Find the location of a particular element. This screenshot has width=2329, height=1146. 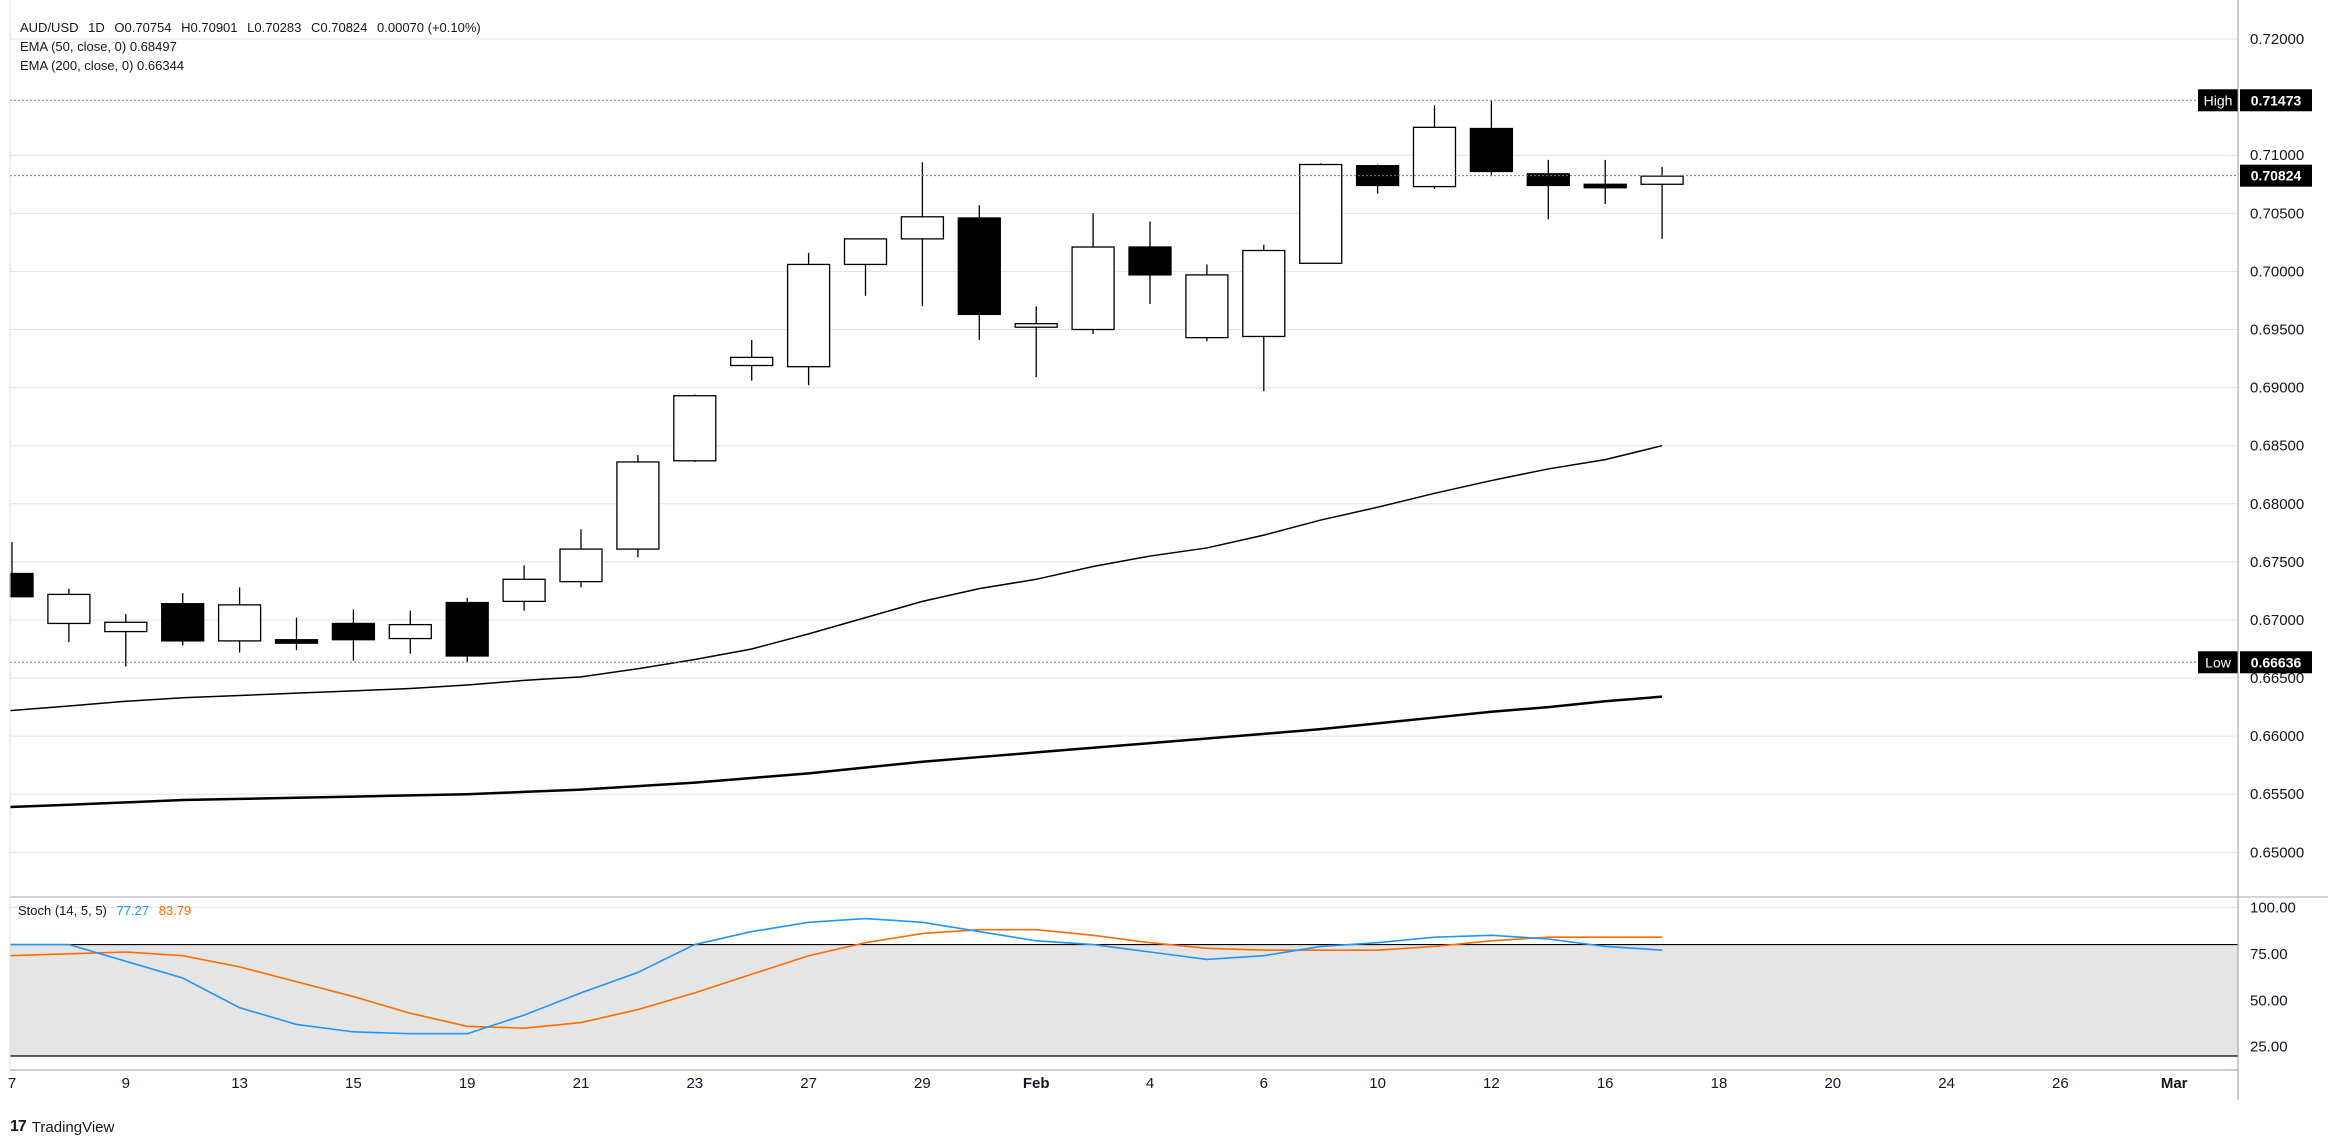

time-tick-label: 16 is located at coordinates (1605, 1083).